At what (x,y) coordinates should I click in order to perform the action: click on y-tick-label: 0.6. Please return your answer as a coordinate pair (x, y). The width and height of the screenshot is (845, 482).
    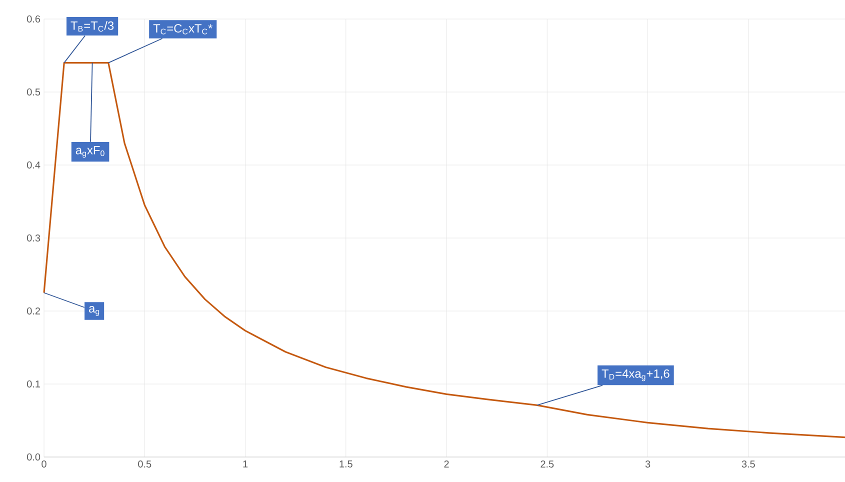
    Looking at the image, I should click on (33, 19).